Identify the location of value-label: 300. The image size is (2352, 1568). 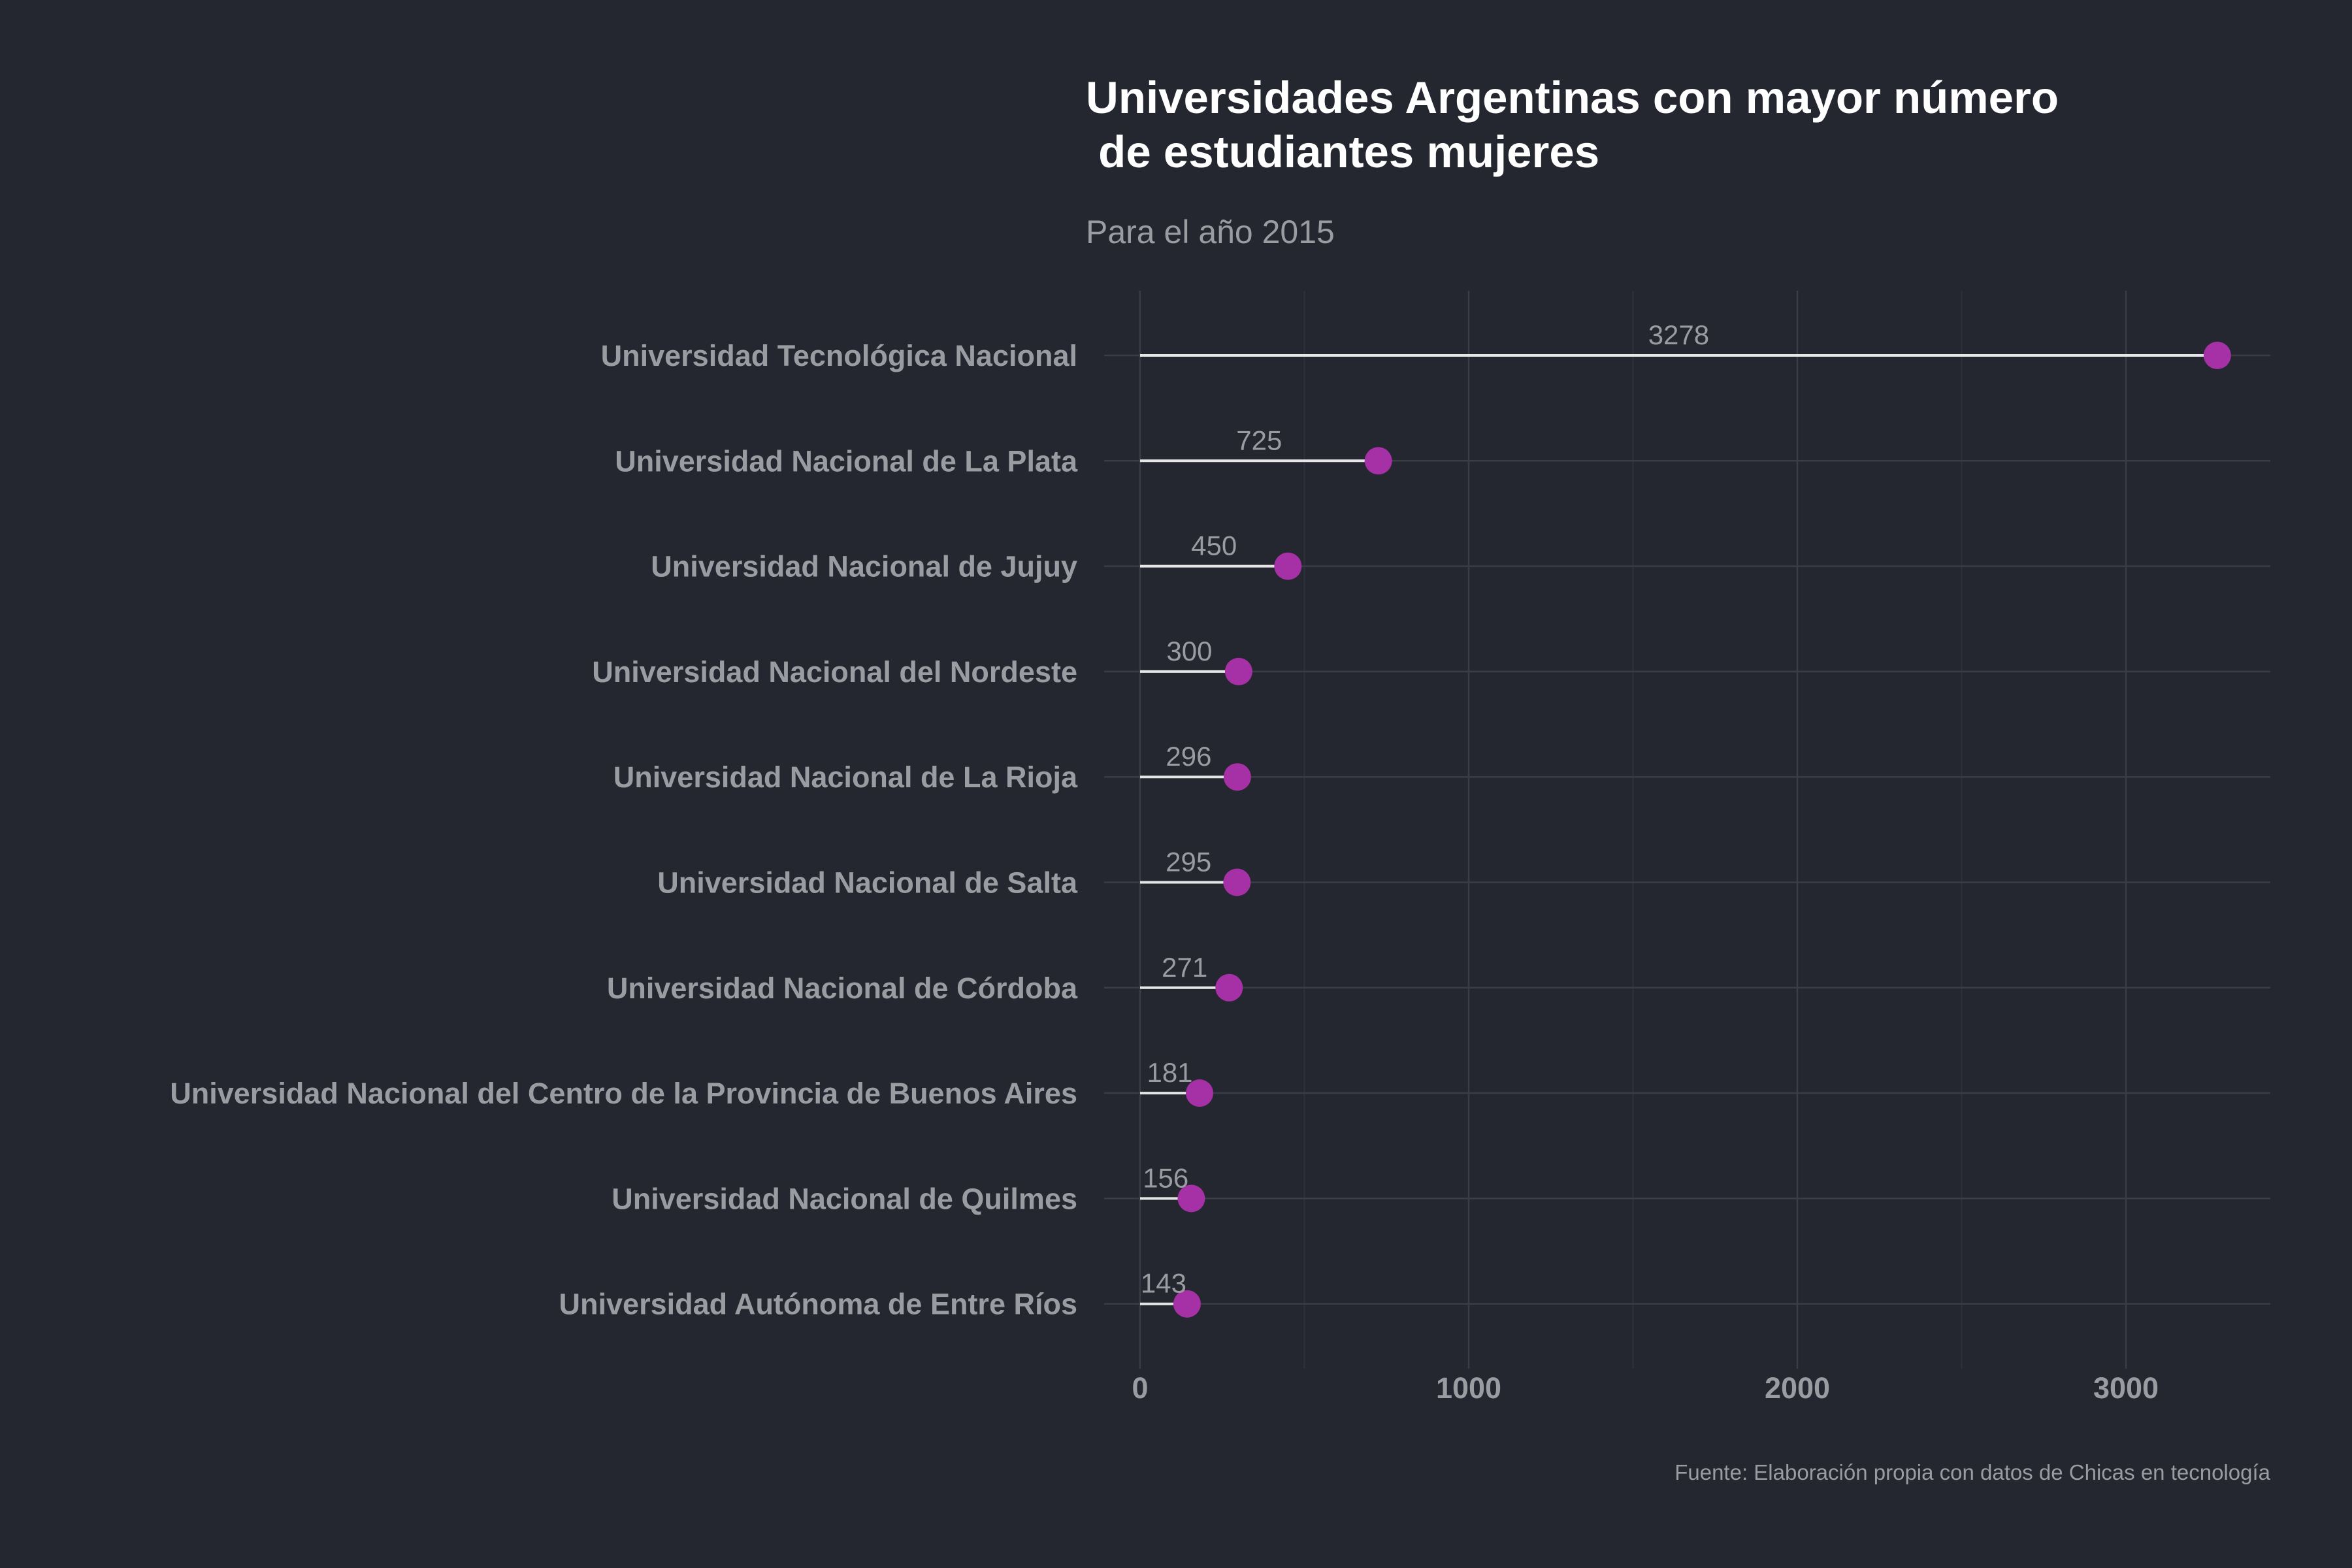
(1189, 651).